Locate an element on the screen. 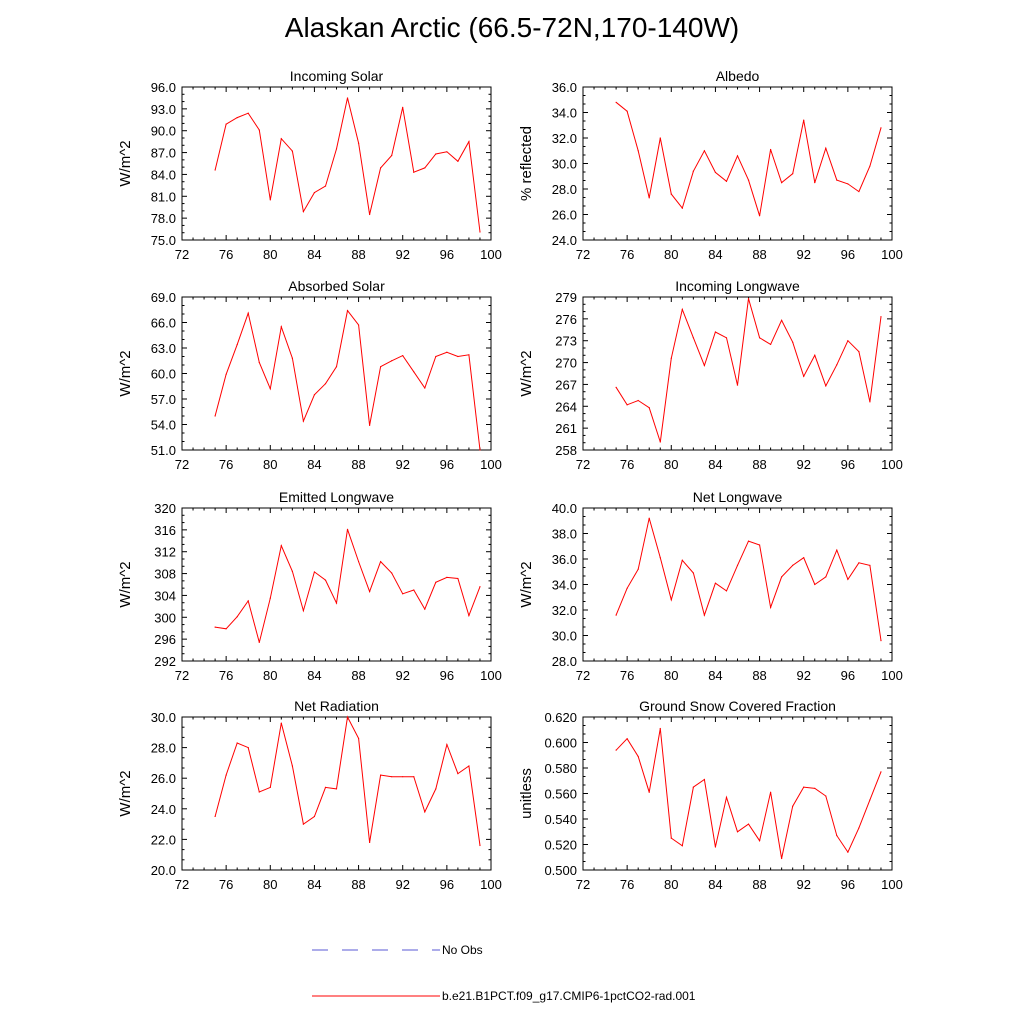 This screenshot has width=1024, height=1024. y-tick-label: 34.0 is located at coordinates (564, 113).